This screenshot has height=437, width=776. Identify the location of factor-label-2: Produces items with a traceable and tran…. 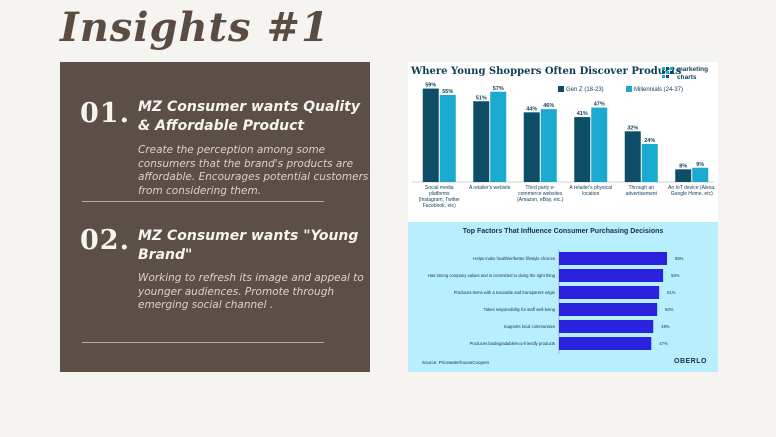
(505, 292).